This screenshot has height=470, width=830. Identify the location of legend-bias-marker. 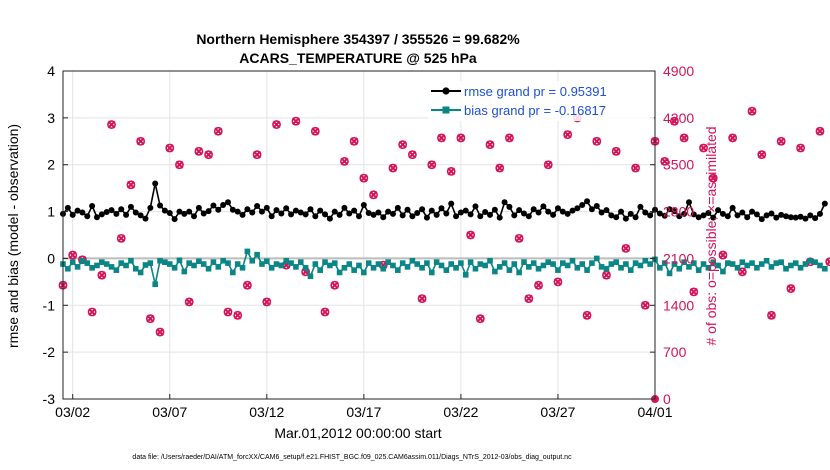
(446, 110).